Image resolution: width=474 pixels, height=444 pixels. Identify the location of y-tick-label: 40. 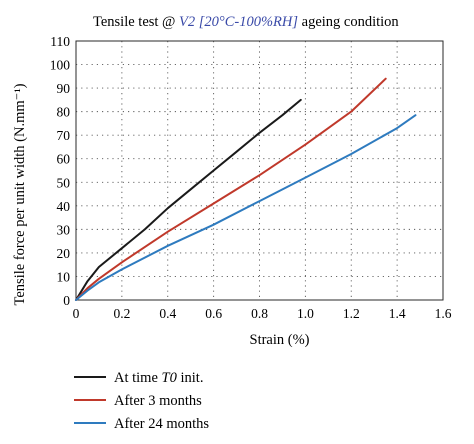
(64, 206).